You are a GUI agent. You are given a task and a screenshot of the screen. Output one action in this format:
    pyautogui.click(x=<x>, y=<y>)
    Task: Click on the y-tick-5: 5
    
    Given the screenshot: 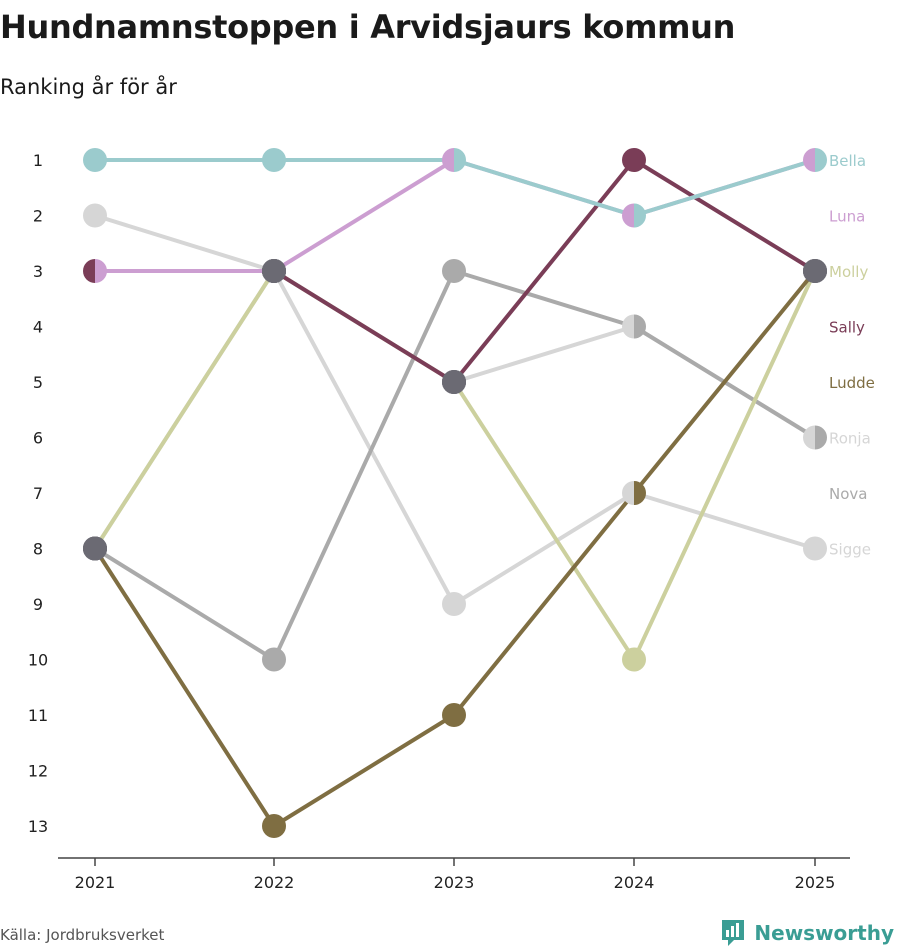 What is the action you would take?
    pyautogui.click(x=38, y=382)
    